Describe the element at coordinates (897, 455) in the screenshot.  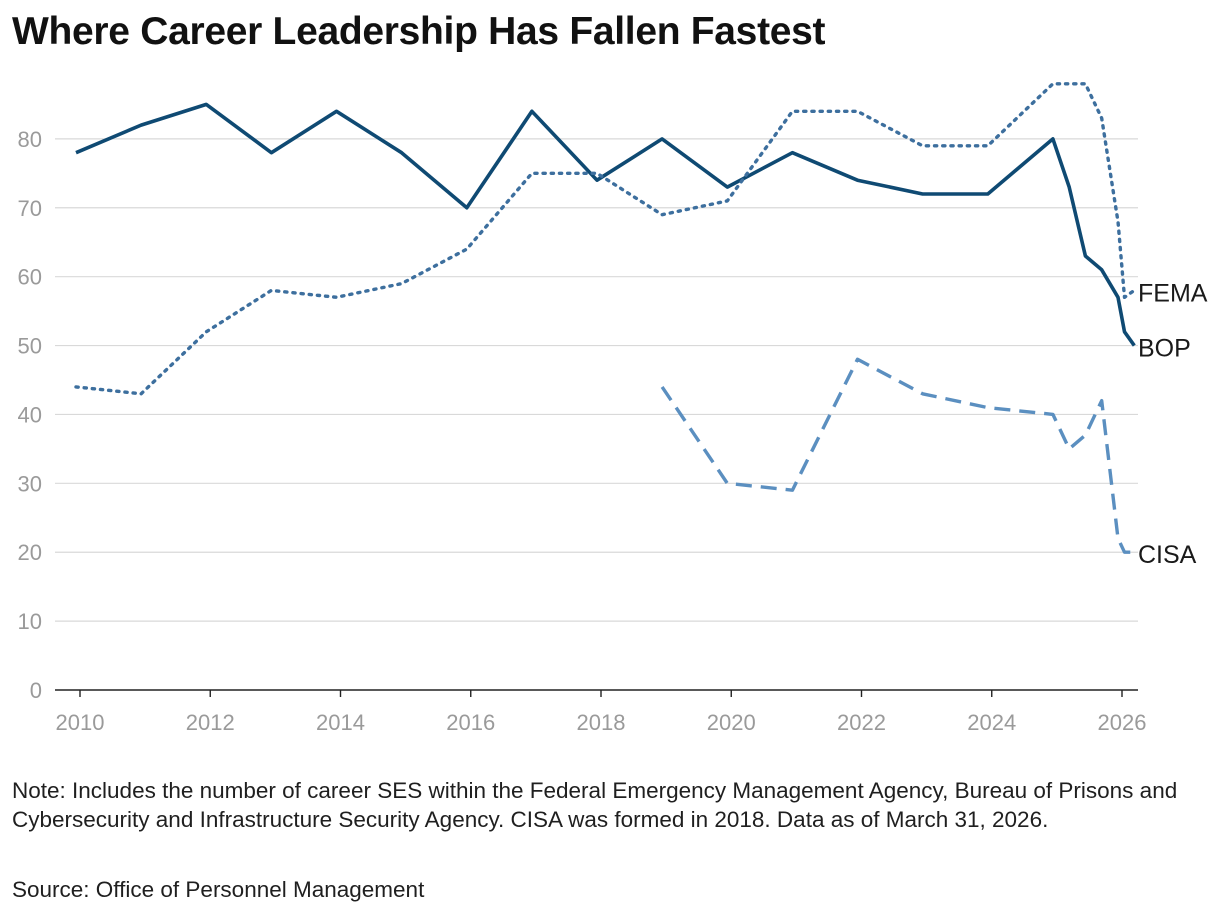
I see `series-line-cisa` at that location.